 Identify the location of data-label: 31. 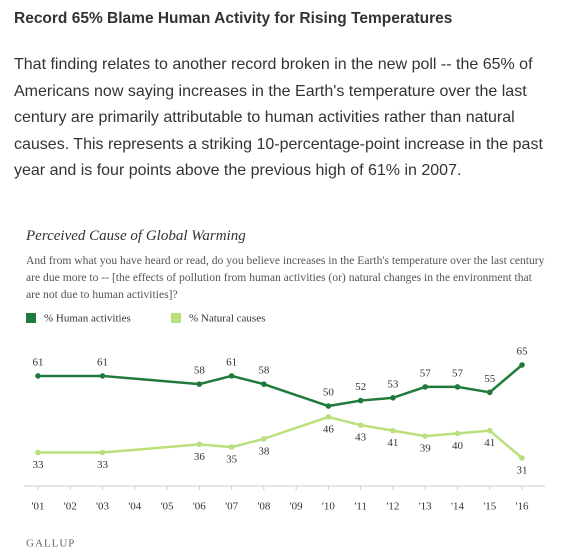
(522, 471).